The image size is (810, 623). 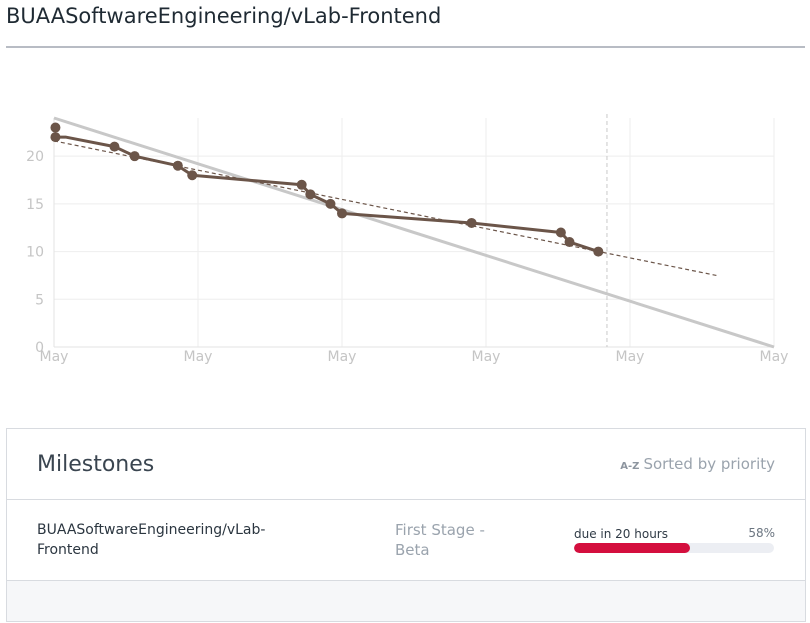 What do you see at coordinates (224, 16) in the screenshot?
I see `page-title: BUAASoftwareEngineering/vLab-Frontend` at bounding box center [224, 16].